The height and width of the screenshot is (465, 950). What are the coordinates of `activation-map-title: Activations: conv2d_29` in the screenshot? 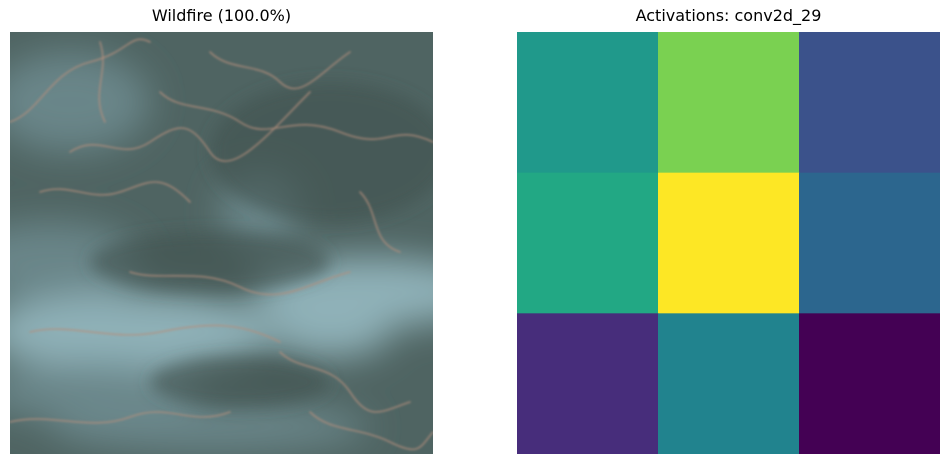 It's located at (728, 15).